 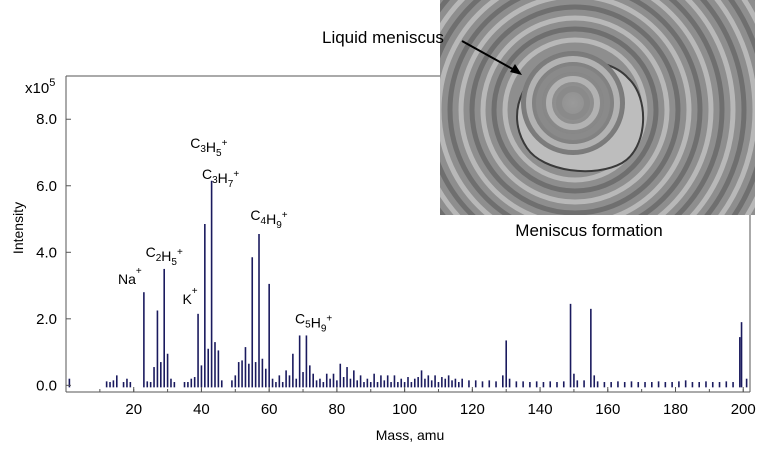 I want to click on peak-label-c3h7: C3H7+, so click(x=220, y=178).